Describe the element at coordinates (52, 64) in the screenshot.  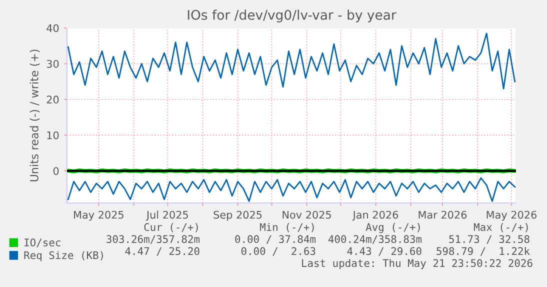
I see `y-tick-label: 30` at that location.